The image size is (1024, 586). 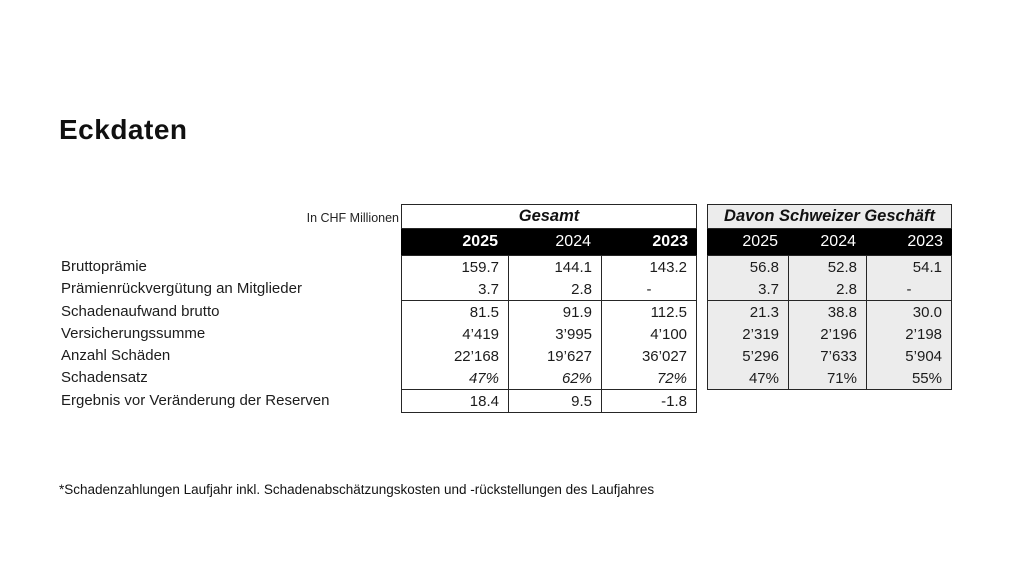 What do you see at coordinates (764, 312) in the screenshot?
I see `value-cell: 21.3` at bounding box center [764, 312].